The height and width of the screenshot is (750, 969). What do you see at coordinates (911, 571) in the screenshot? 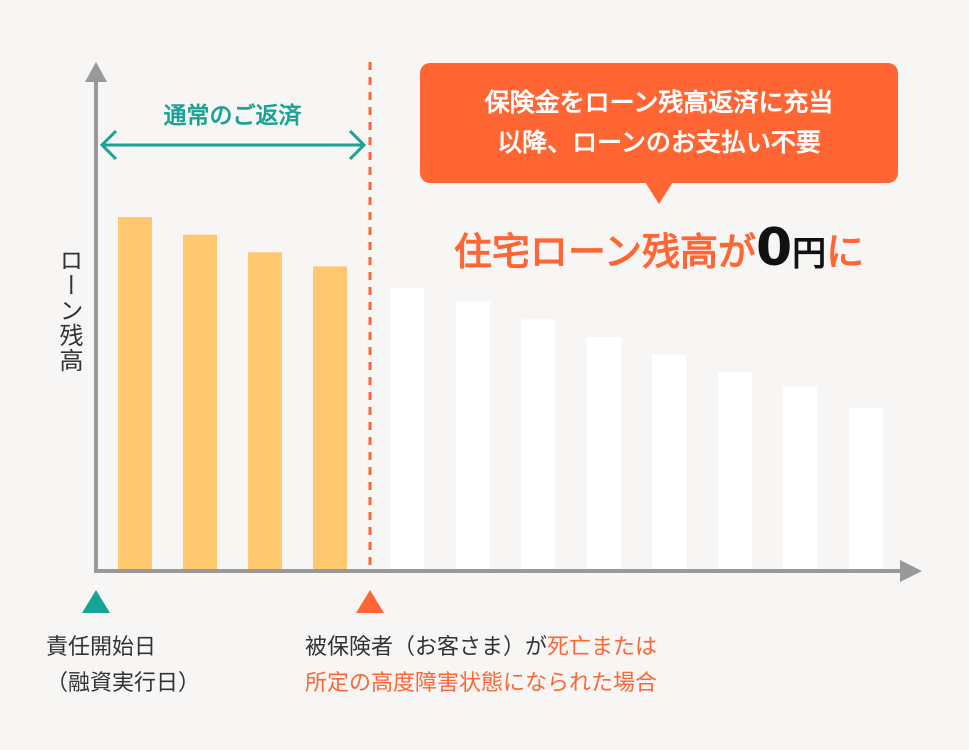
I see `x-axis-arrow-icon` at bounding box center [911, 571].